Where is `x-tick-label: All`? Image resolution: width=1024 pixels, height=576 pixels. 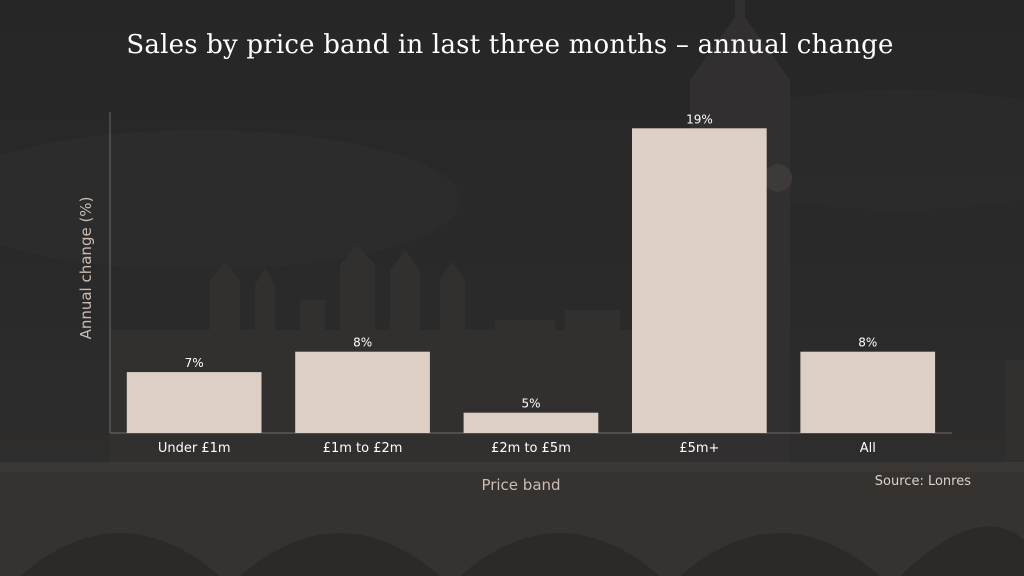
x-tick-label: All is located at coordinates (868, 448).